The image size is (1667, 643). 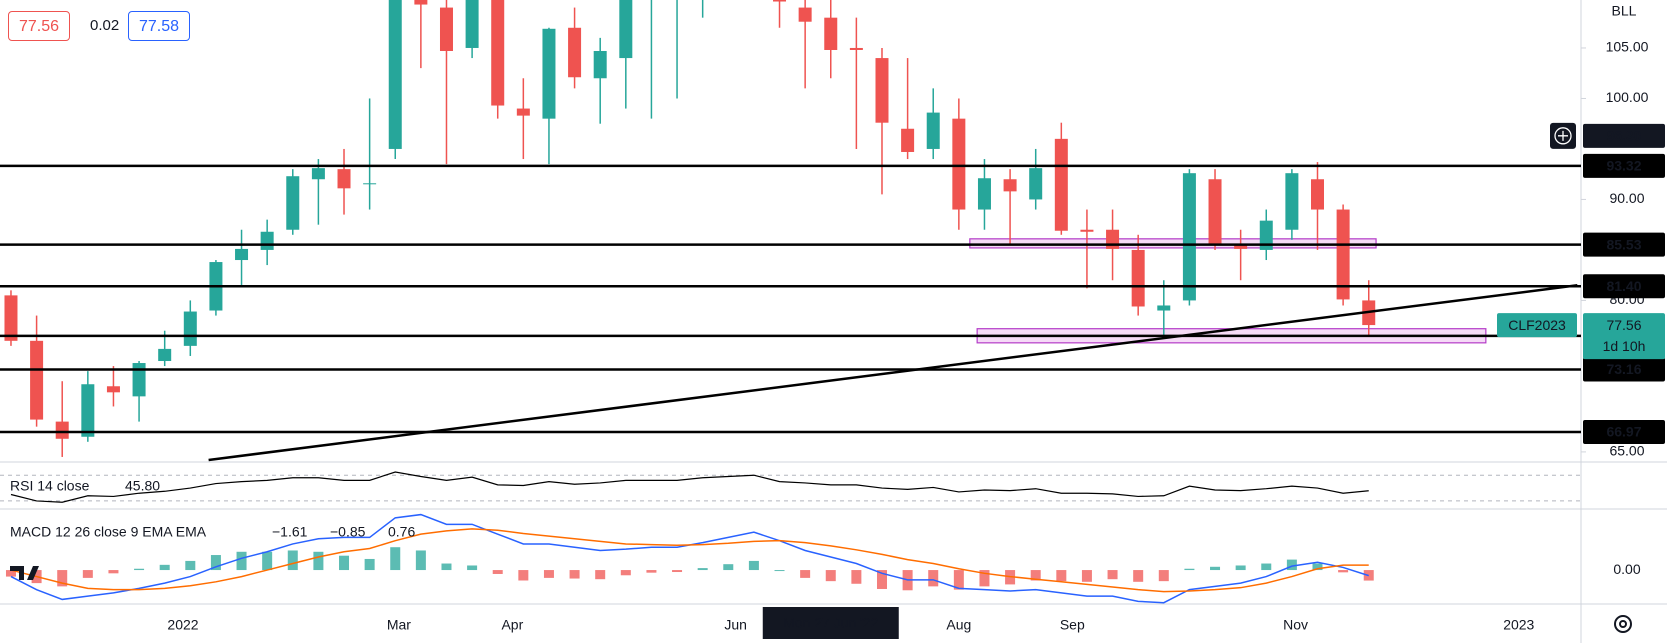 I want to click on y-tick-label: 90.00, so click(x=1626, y=198).